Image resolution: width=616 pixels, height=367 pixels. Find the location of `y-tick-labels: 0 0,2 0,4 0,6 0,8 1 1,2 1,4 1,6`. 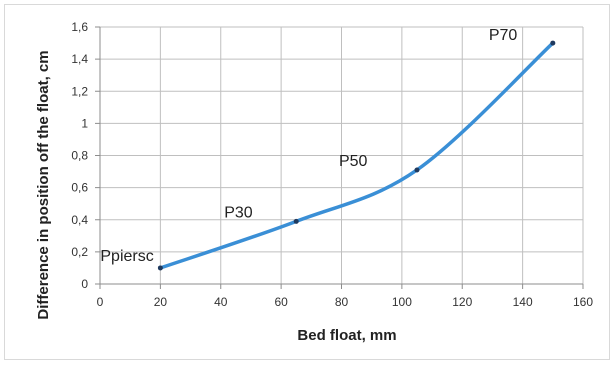

y-tick-labels: 0 0,2 0,4 0,6 0,8 1 1,2 1,4 1,6 is located at coordinates (79, 155).